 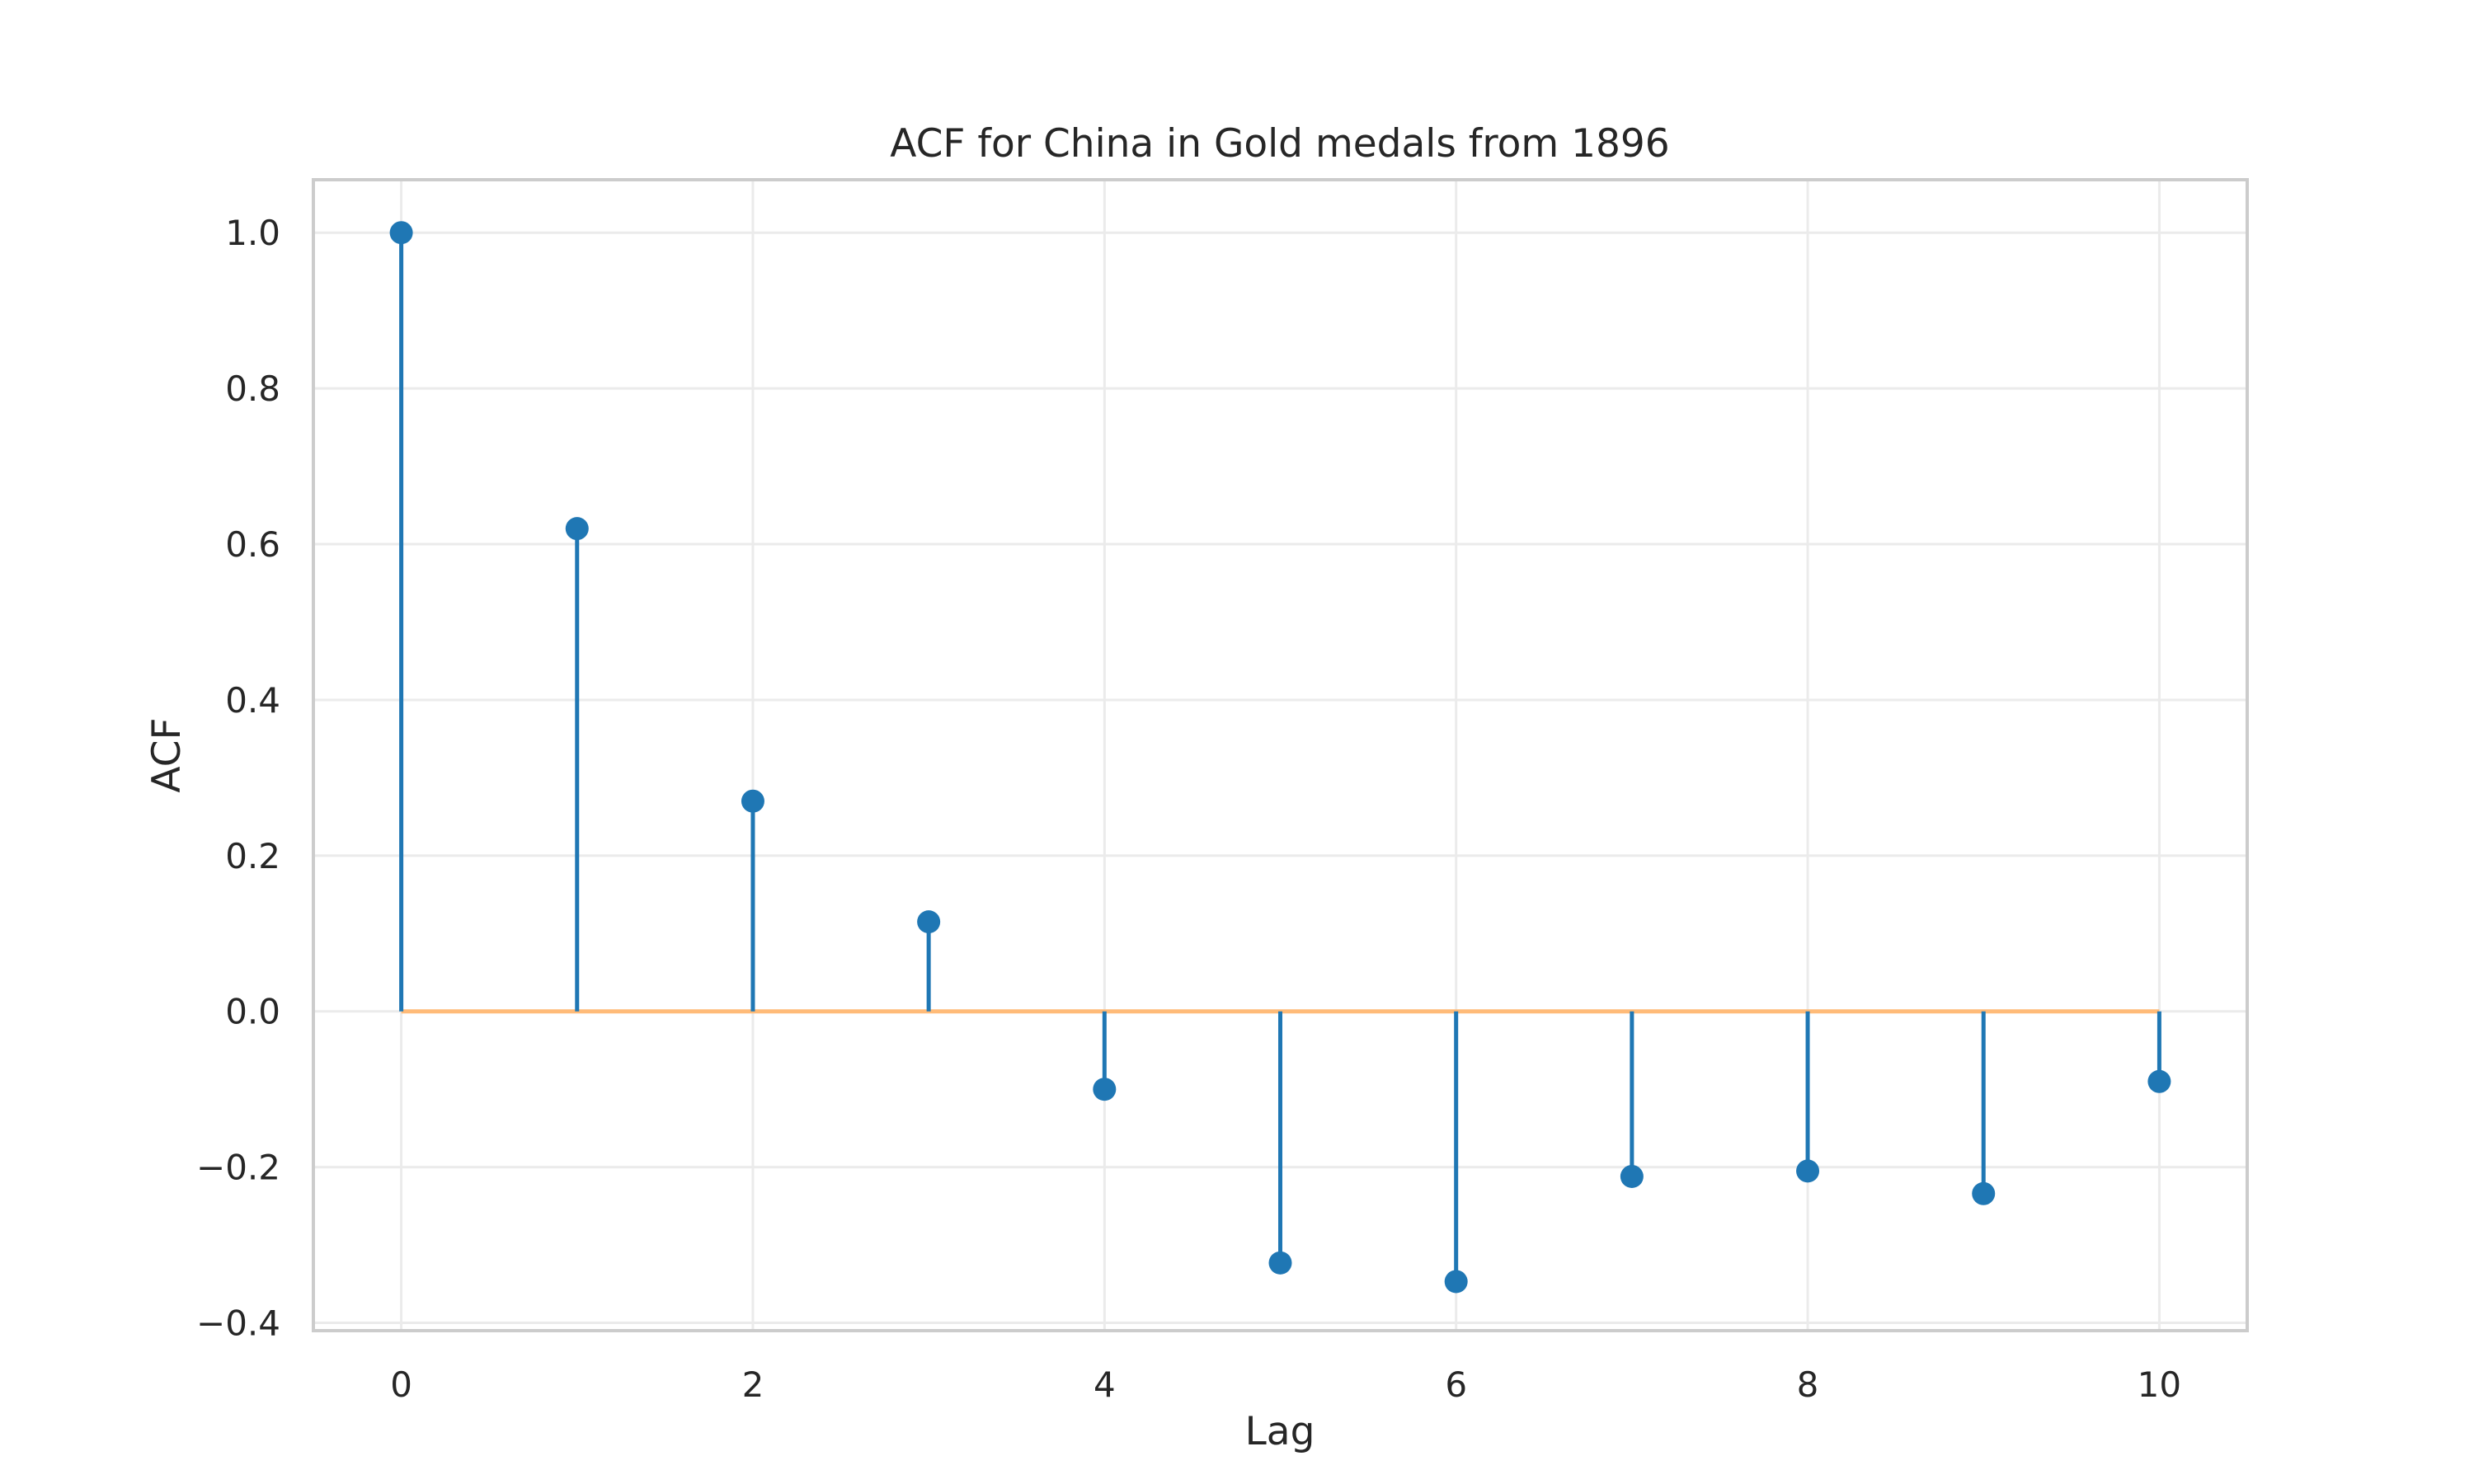 What do you see at coordinates (252, 544) in the screenshot?
I see `y-tick-label: 0.6` at bounding box center [252, 544].